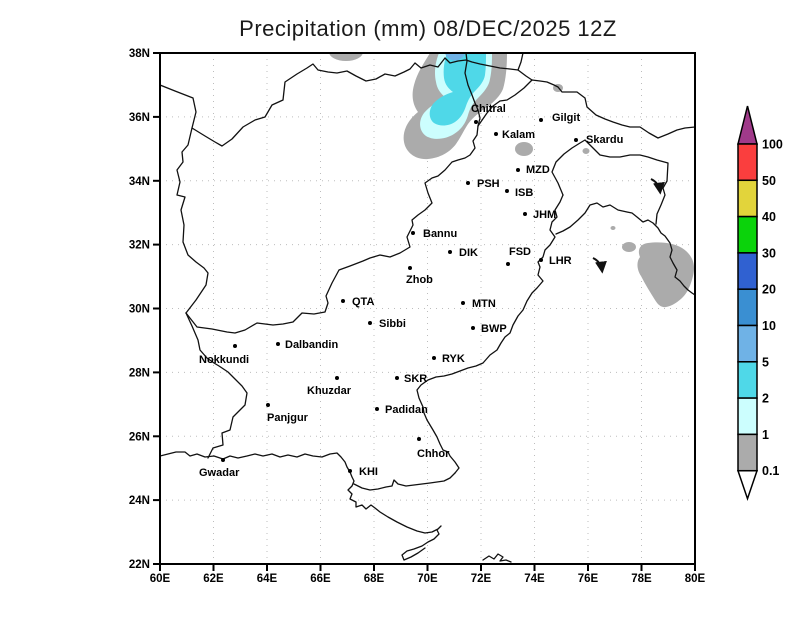 The width and height of the screenshot is (800, 618). What do you see at coordinates (160, 579) in the screenshot?
I see `x-tick-label: 60E` at bounding box center [160, 579].